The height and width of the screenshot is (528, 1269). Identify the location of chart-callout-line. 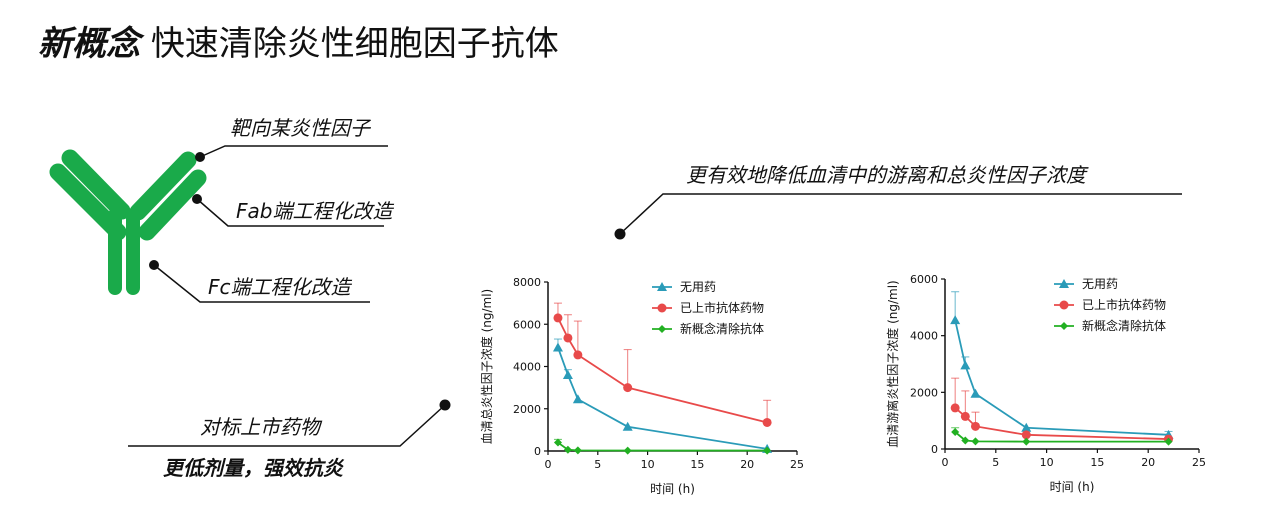
(900, 214).